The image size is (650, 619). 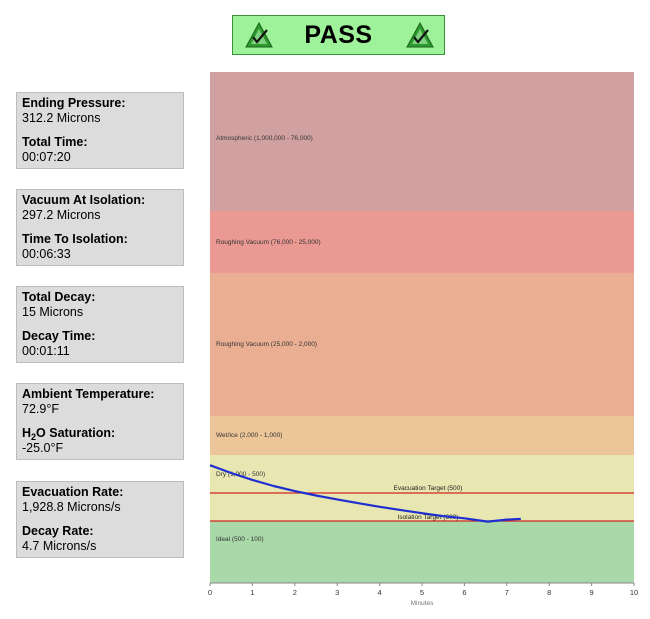 I want to click on x-tick-label: 2, so click(x=295, y=592).